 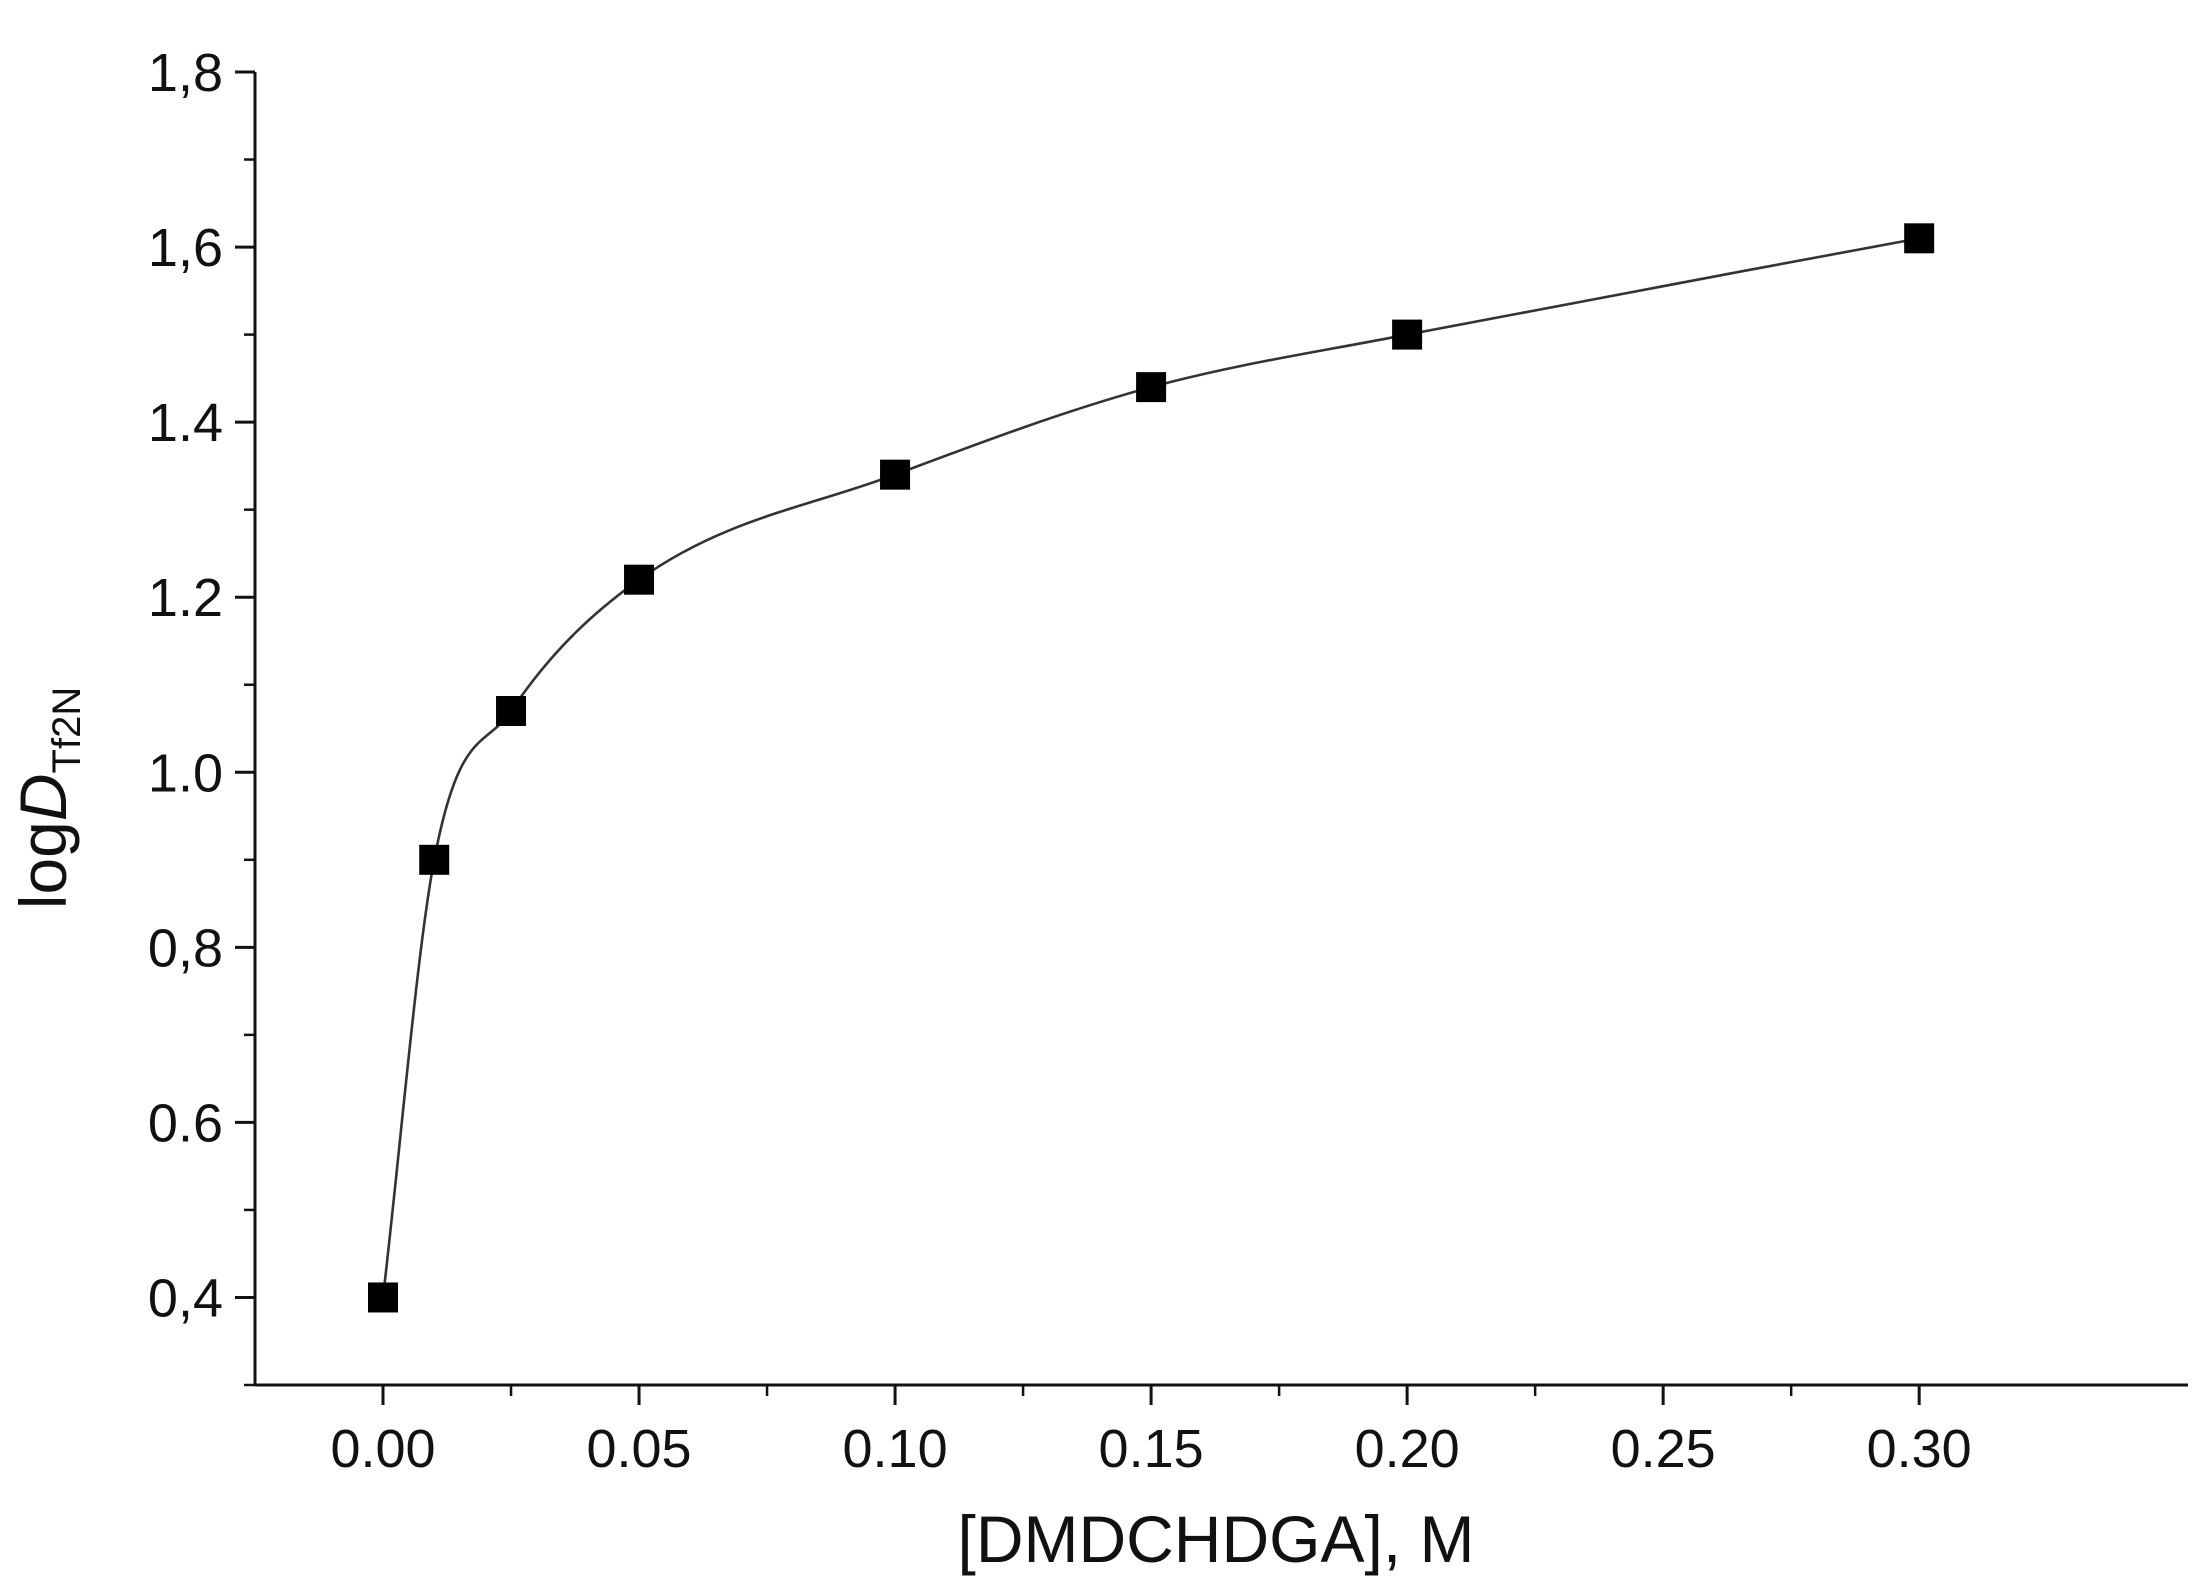 I want to click on x-tick-label: 0.30, so click(x=1919, y=1449).